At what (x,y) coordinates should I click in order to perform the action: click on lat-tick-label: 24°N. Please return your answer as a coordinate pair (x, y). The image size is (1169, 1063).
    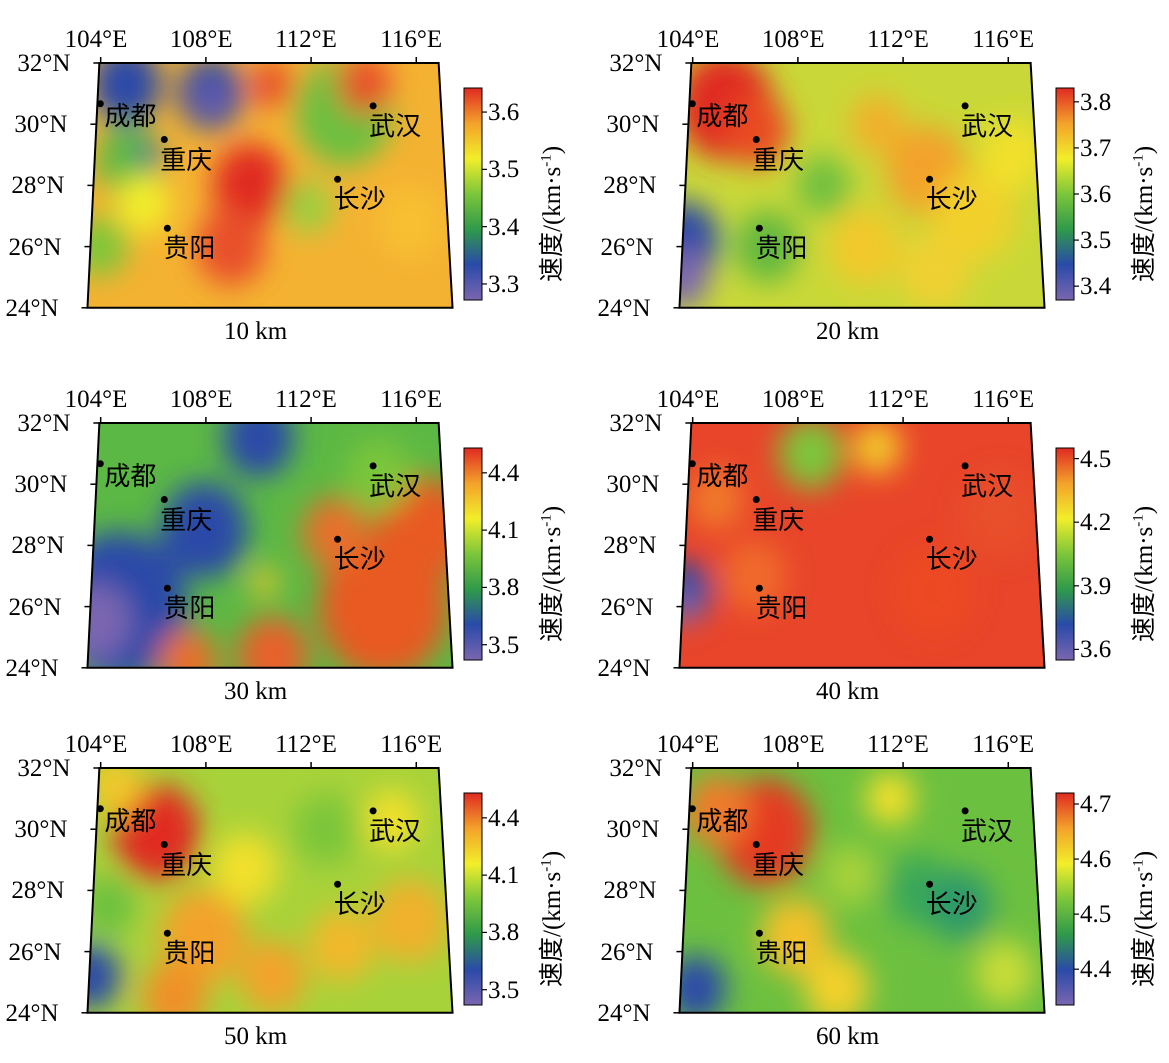
    Looking at the image, I should click on (624, 1013).